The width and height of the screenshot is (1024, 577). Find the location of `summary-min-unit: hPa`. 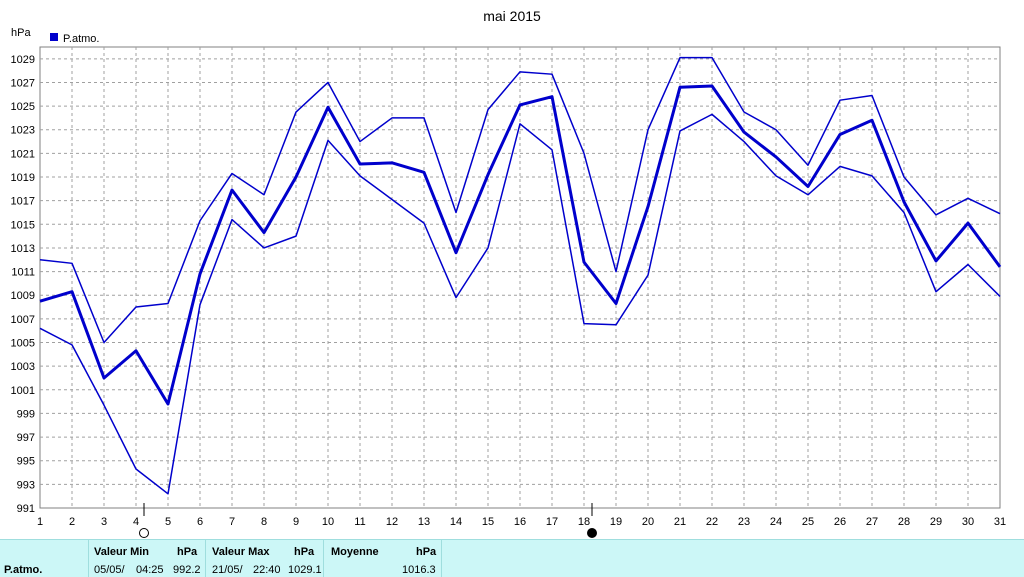

summary-min-unit: hPa is located at coordinates (187, 552).